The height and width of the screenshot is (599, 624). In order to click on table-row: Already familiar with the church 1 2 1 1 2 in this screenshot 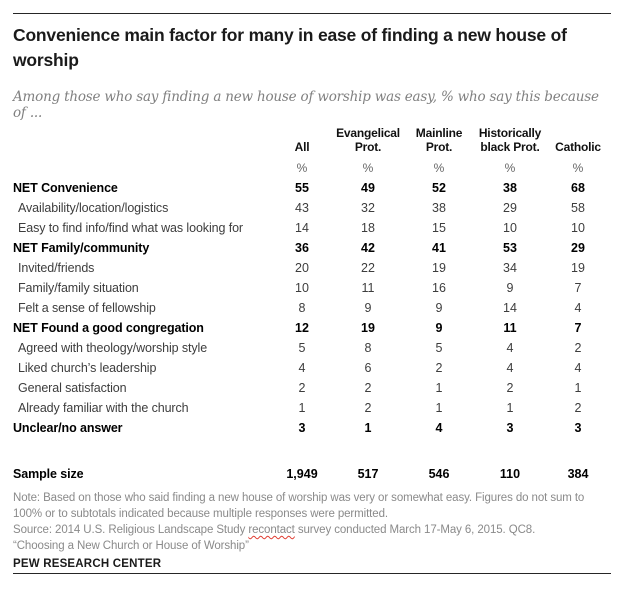, I will do `click(312, 408)`.